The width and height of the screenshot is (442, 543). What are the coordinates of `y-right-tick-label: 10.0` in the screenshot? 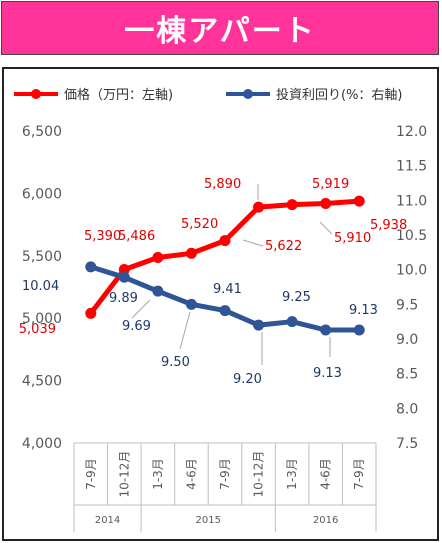 It's located at (411, 271).